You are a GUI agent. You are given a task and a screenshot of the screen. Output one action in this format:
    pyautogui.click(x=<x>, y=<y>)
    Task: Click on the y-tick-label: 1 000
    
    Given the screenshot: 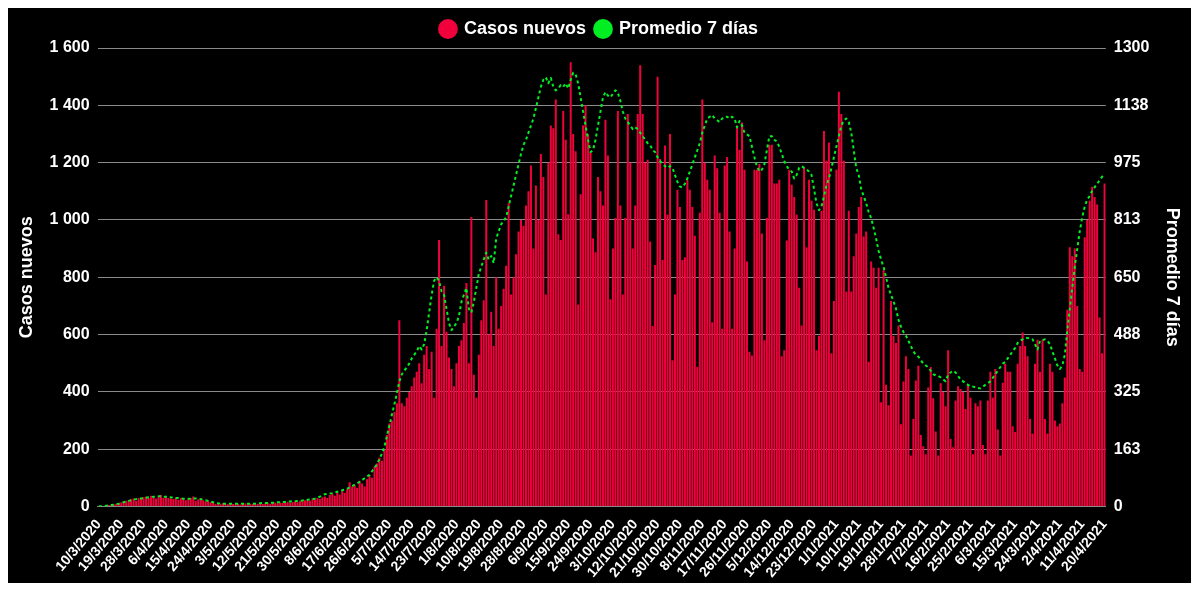 What is the action you would take?
    pyautogui.click(x=69, y=219)
    